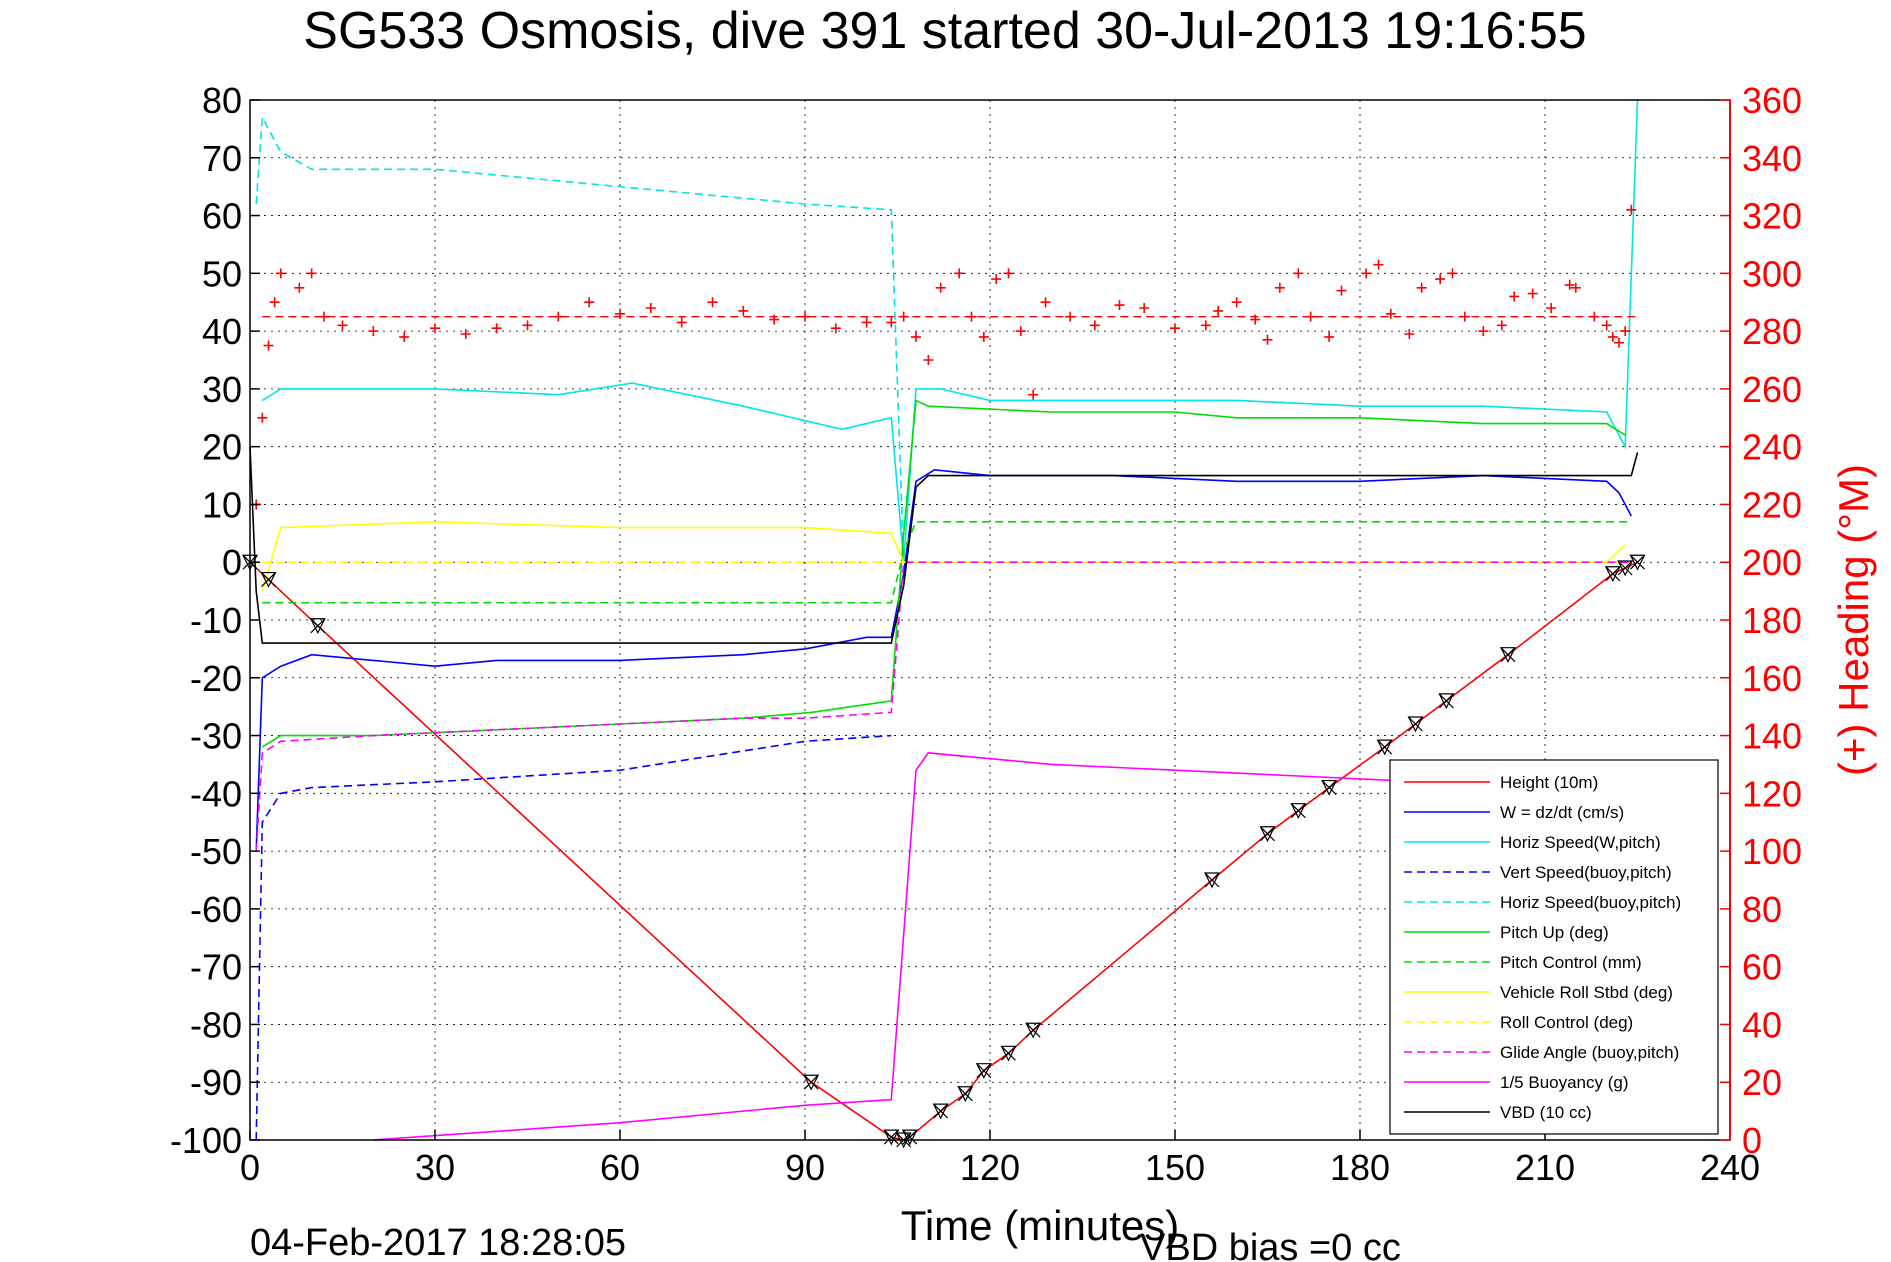  Describe the element at coordinates (1762, 967) in the screenshot. I see `y2-tick-label: 60` at that location.